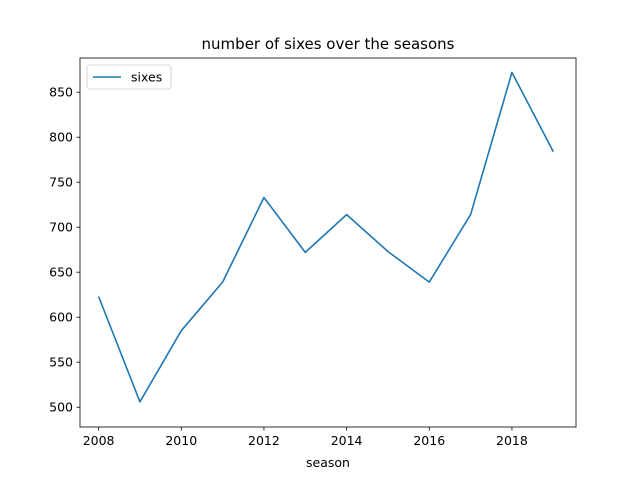 The height and width of the screenshot is (480, 640). I want to click on y-tick-label-550: 550, so click(61, 362).